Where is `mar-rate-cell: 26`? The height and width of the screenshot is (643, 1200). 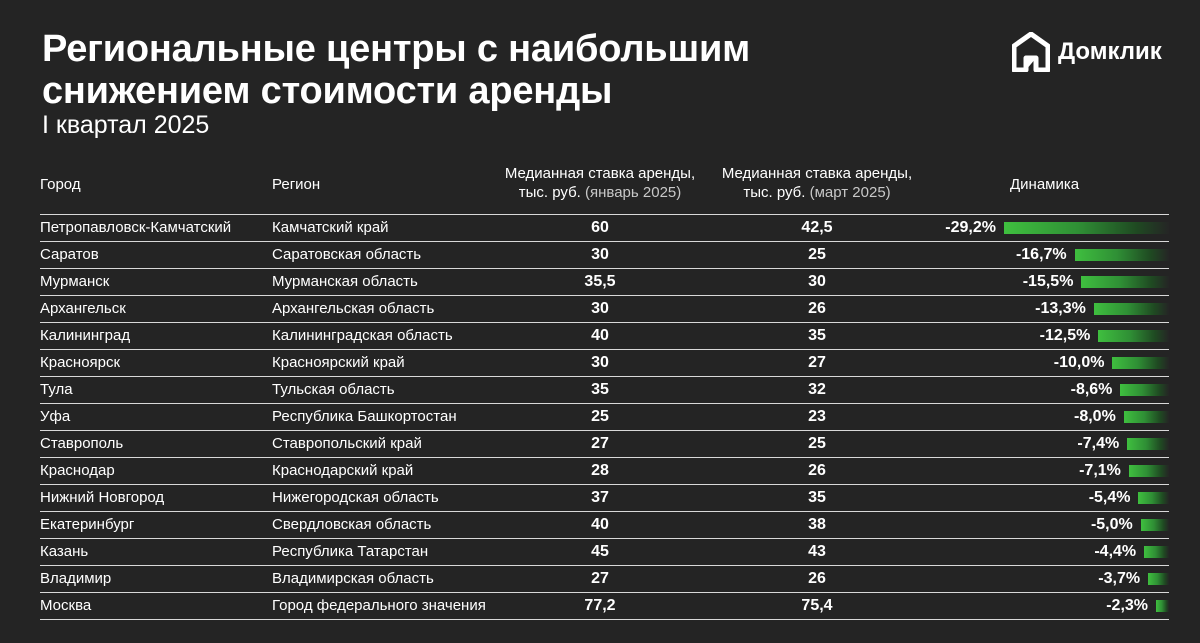
mar-rate-cell: 26 is located at coordinates (817, 308).